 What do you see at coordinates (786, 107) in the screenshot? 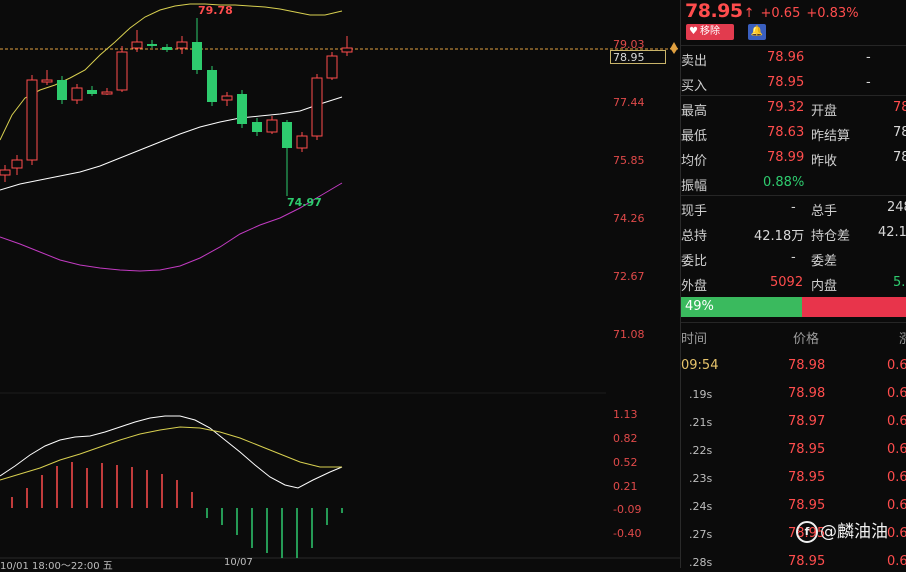
I see `high-value: 79.32` at bounding box center [786, 107].